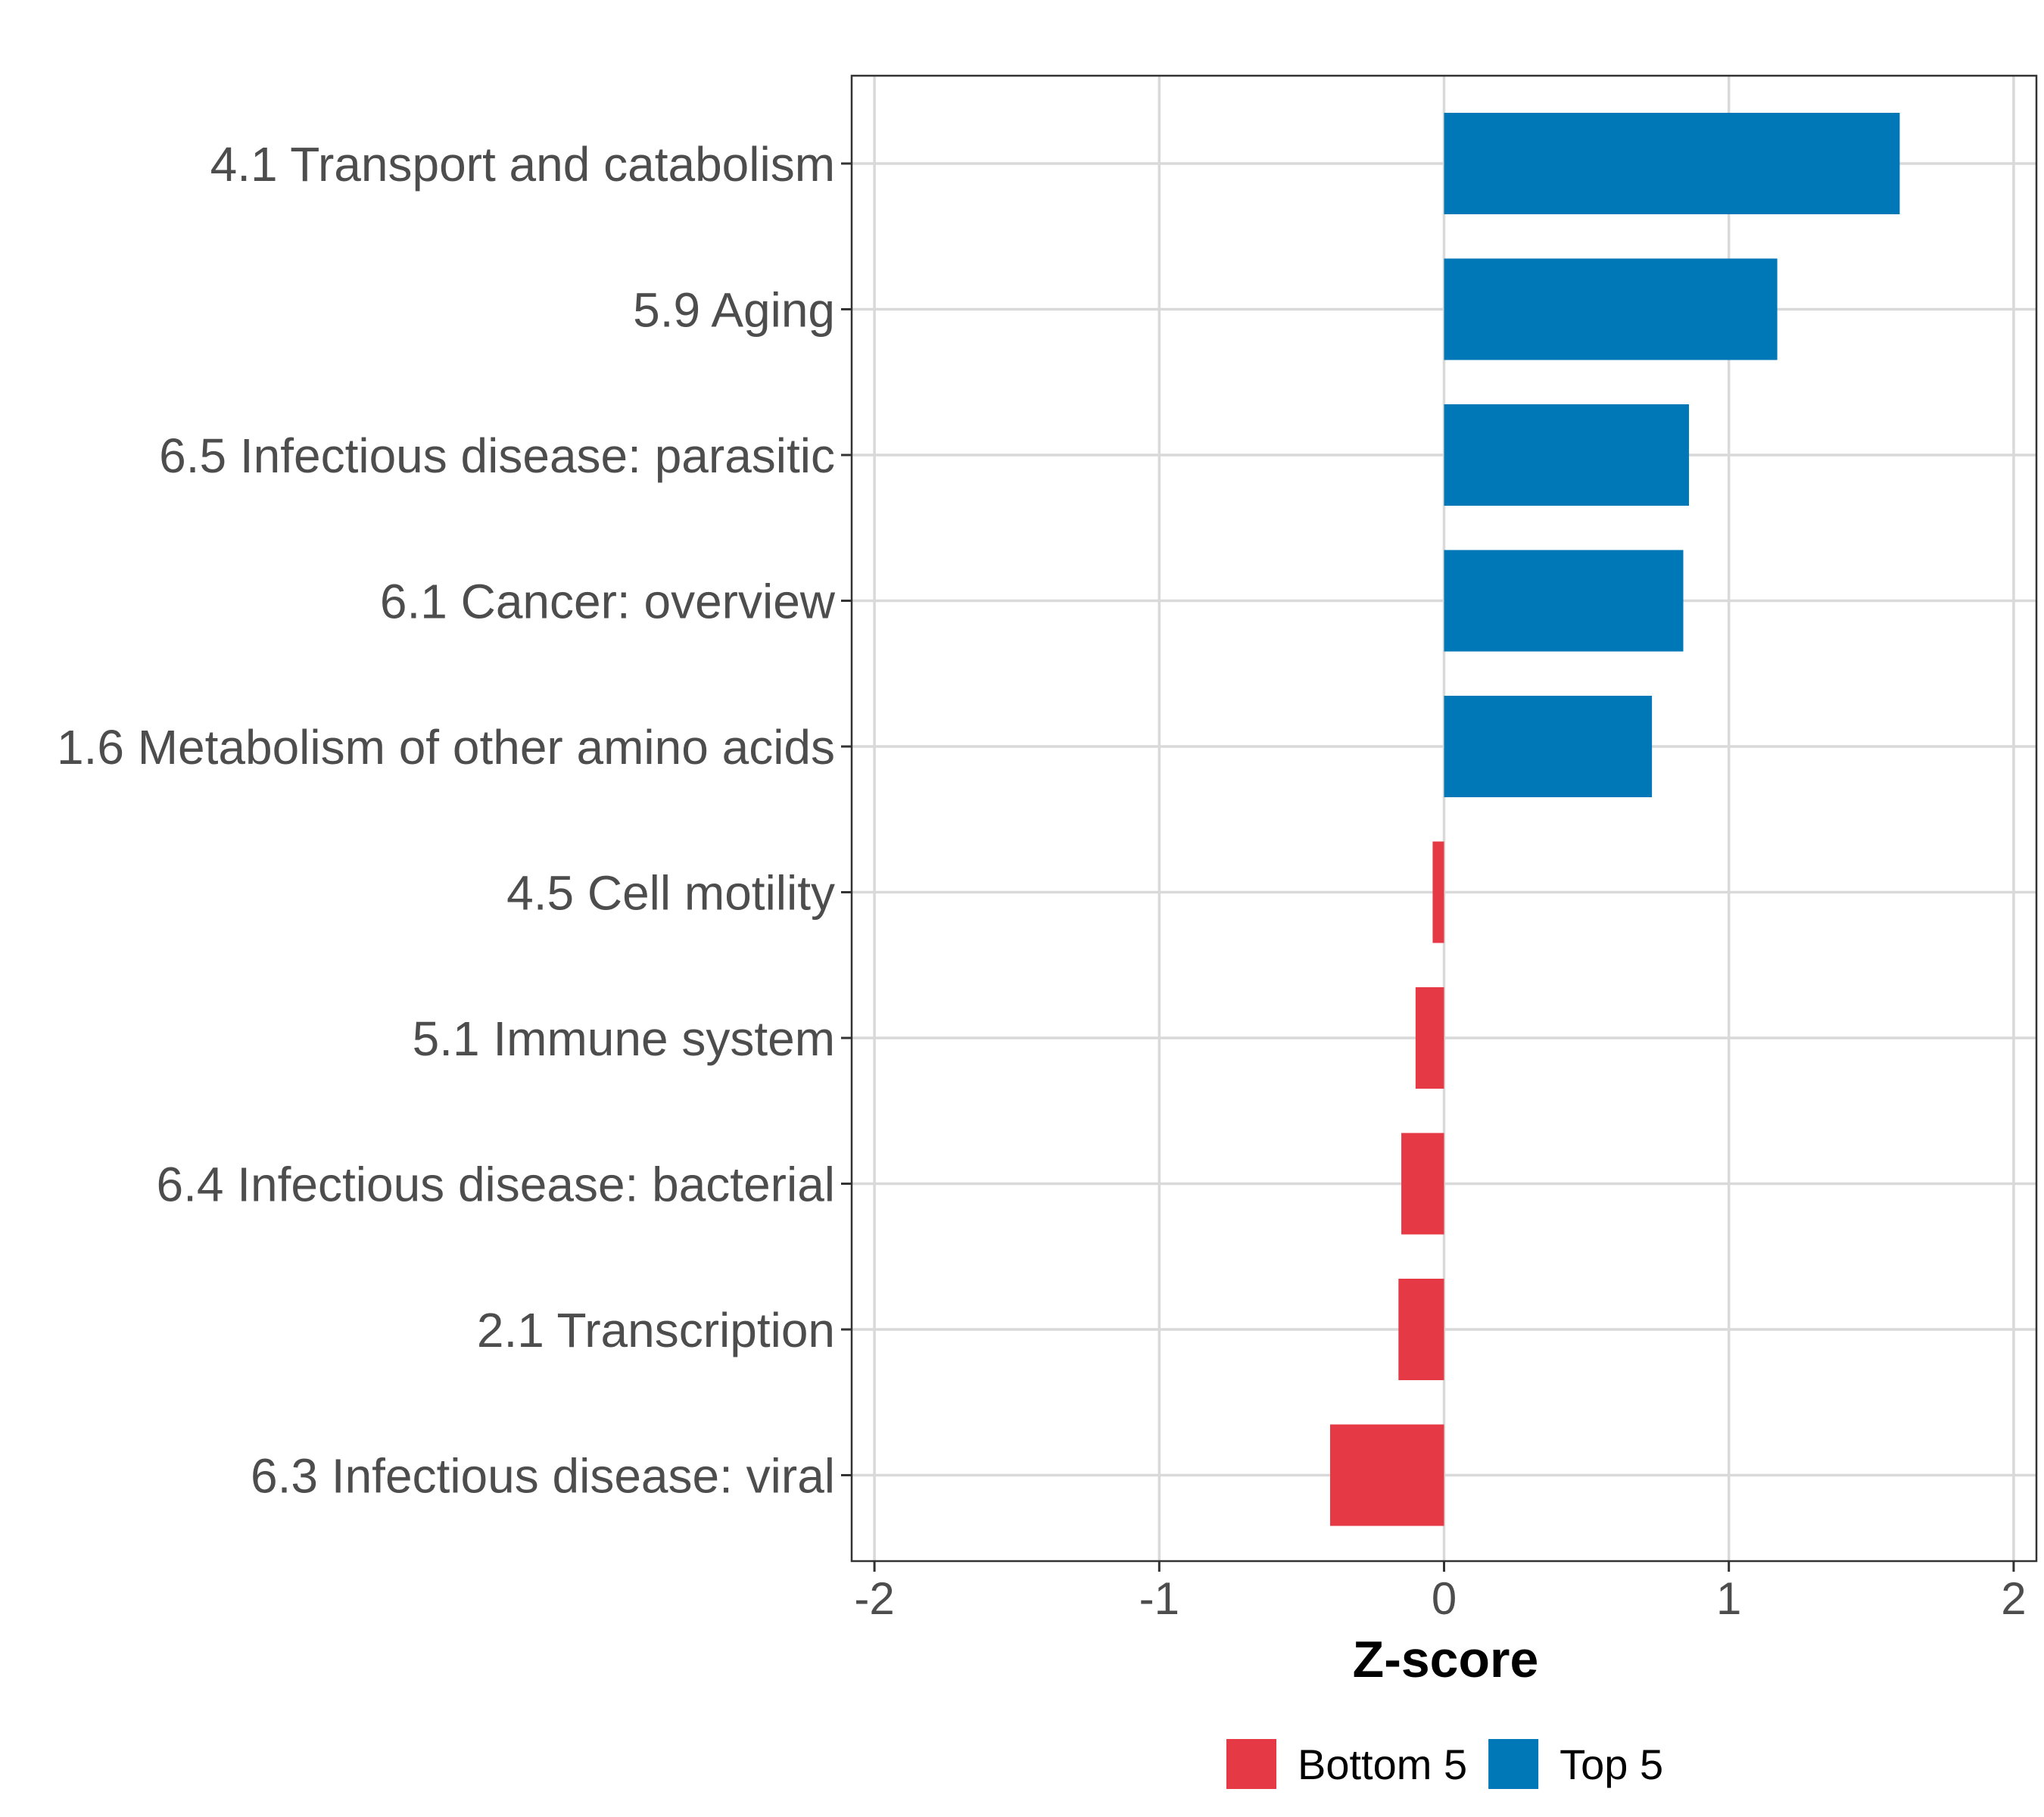 This screenshot has width=2044, height=1817. What do you see at coordinates (1382, 1764) in the screenshot?
I see `legend-label: Bottom 5` at bounding box center [1382, 1764].